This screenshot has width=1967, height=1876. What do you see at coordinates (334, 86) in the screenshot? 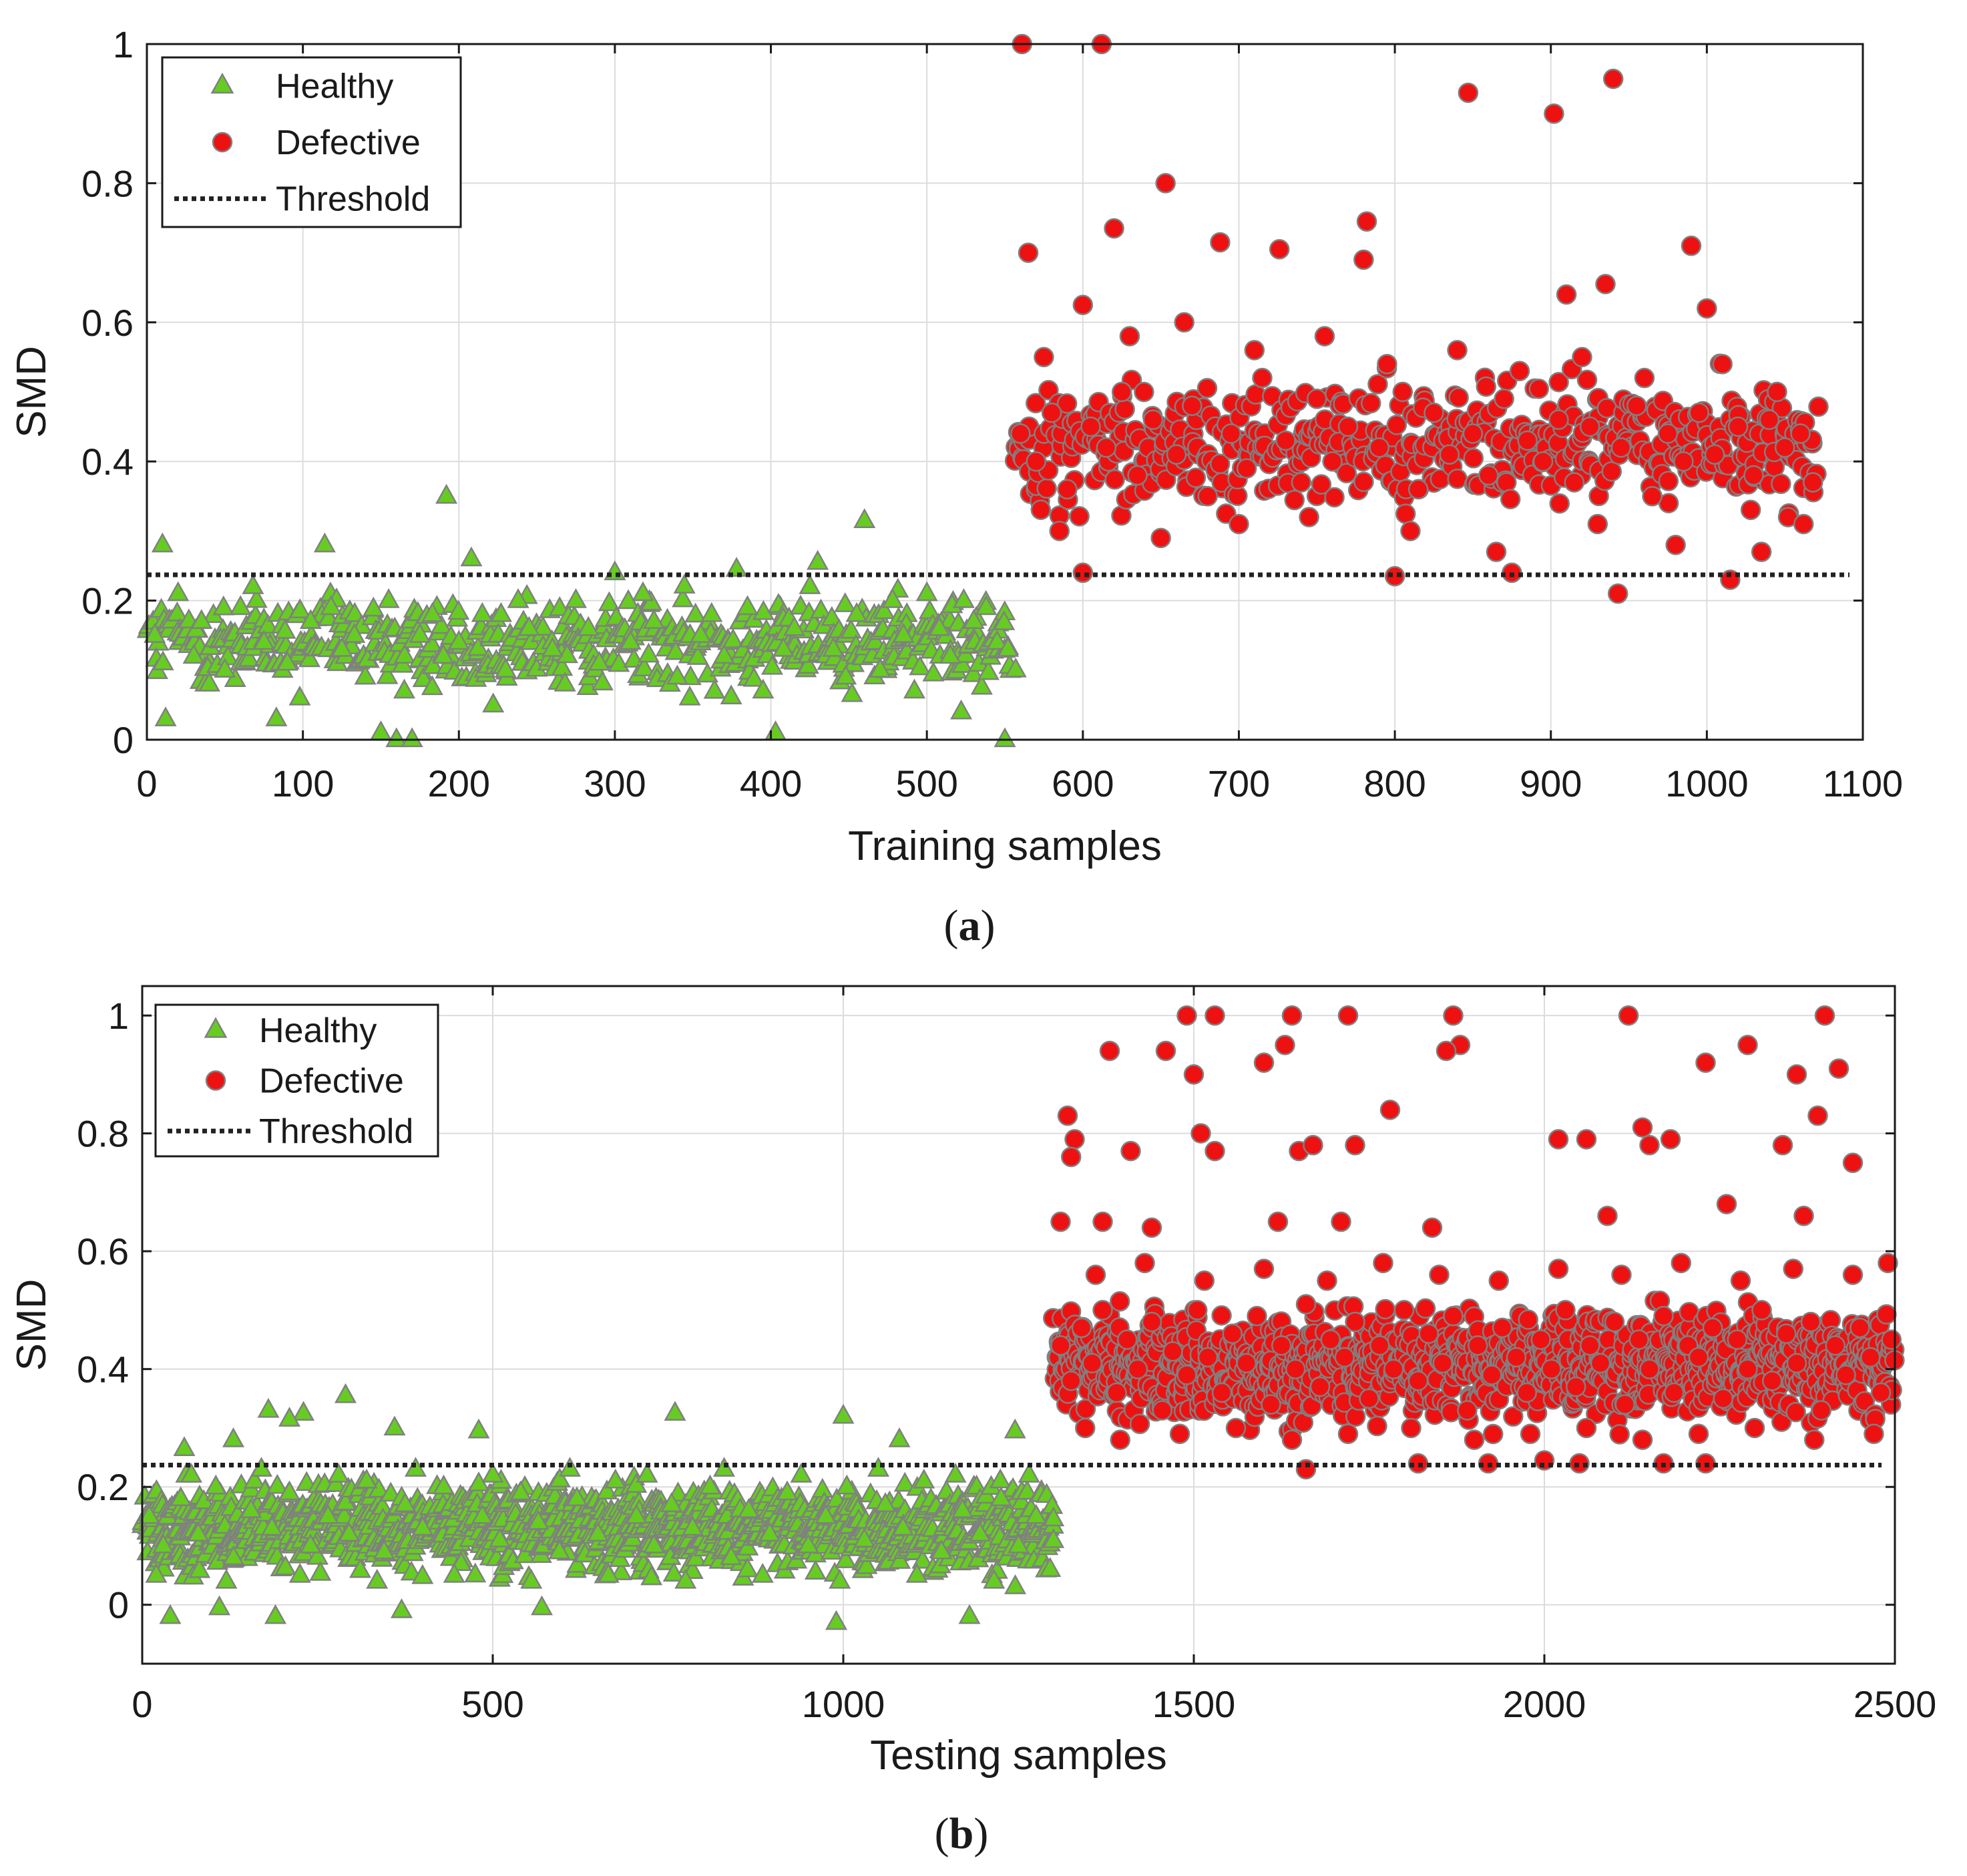
I see `legend-label-healthy: Healthy` at bounding box center [334, 86].